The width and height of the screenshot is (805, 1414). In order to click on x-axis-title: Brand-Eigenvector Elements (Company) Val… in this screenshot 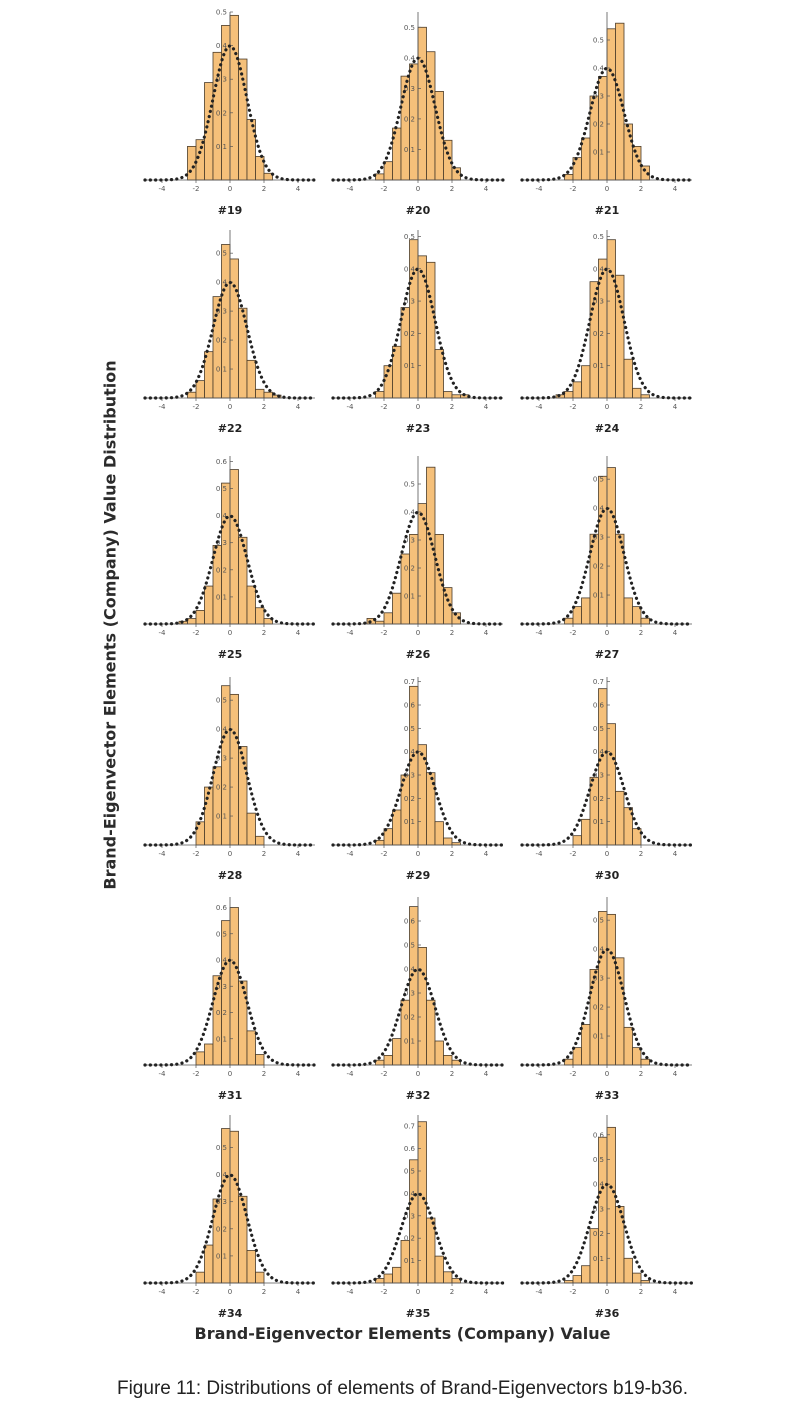, I will do `click(402, 1333)`.